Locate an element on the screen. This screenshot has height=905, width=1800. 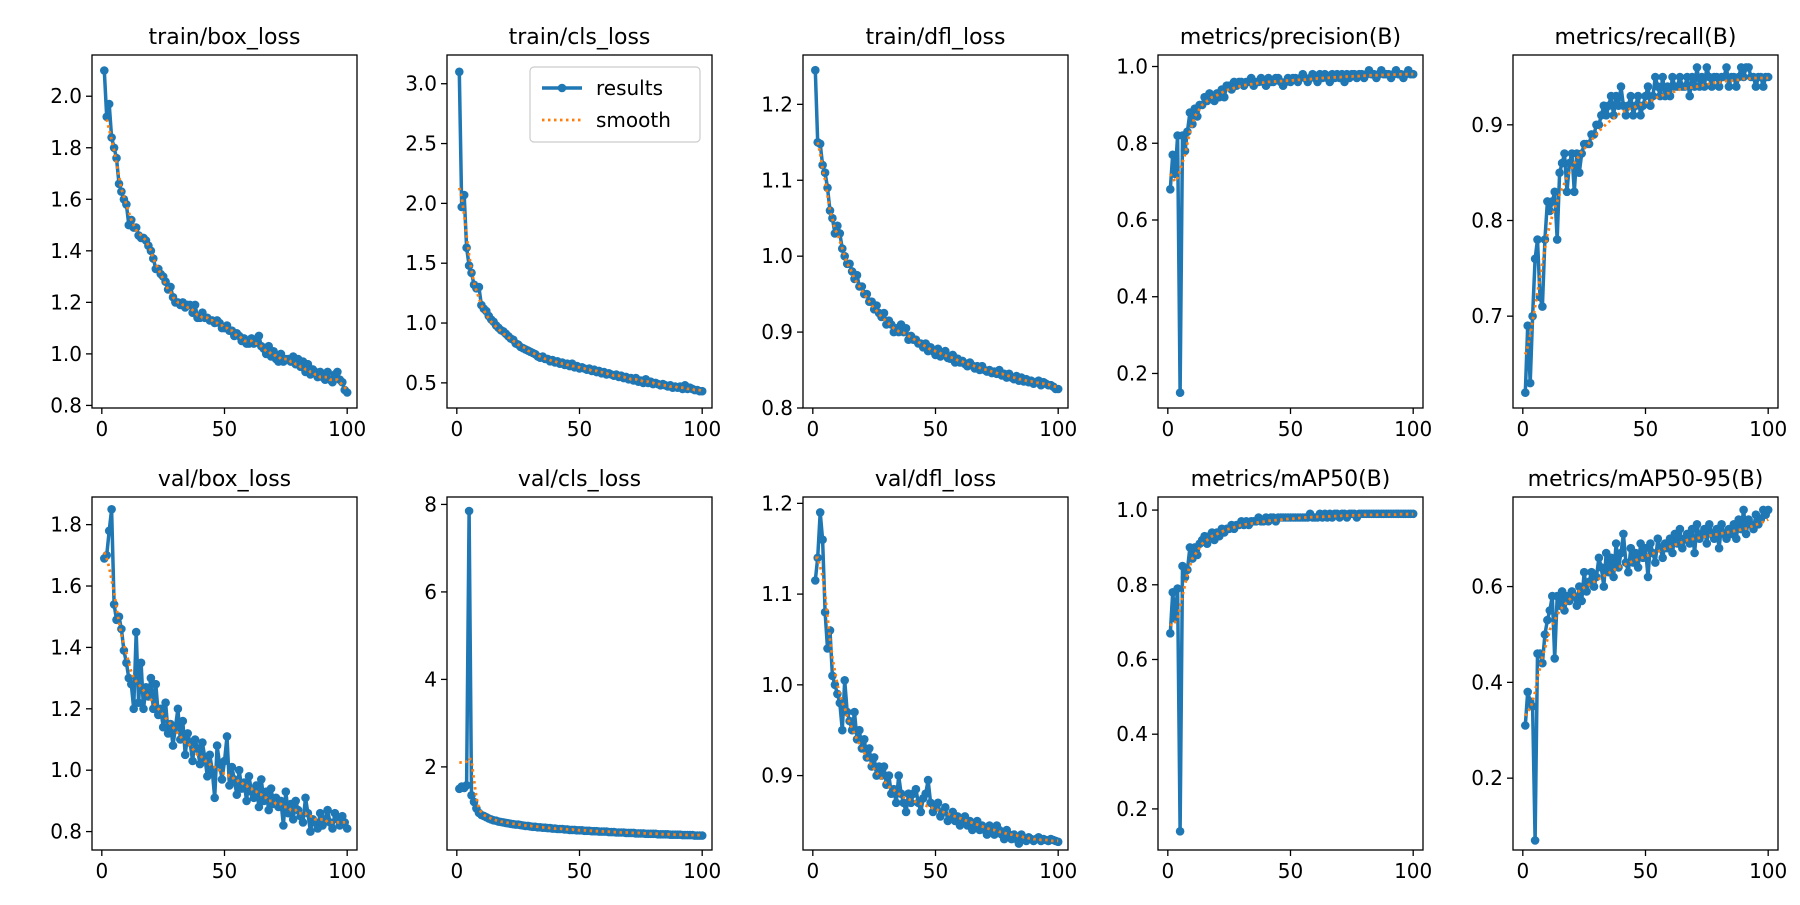
subplot-title: val/cls_loss is located at coordinates (579, 479).